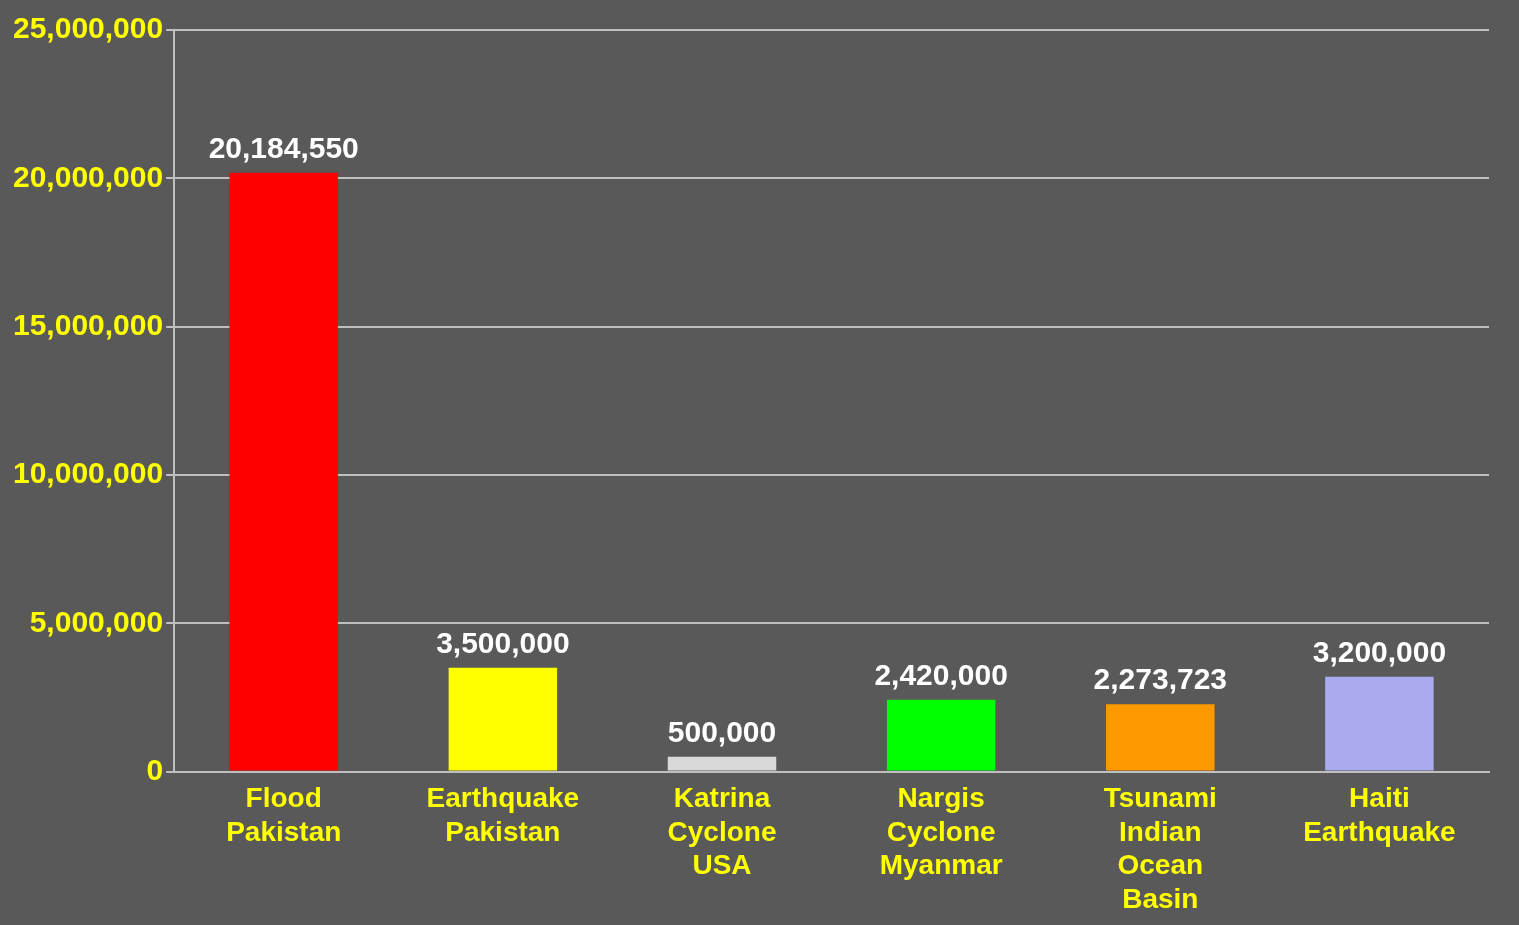 The height and width of the screenshot is (925, 1519). I want to click on x-tick-label: Nargis Cyclone Myanmar, so click(941, 831).